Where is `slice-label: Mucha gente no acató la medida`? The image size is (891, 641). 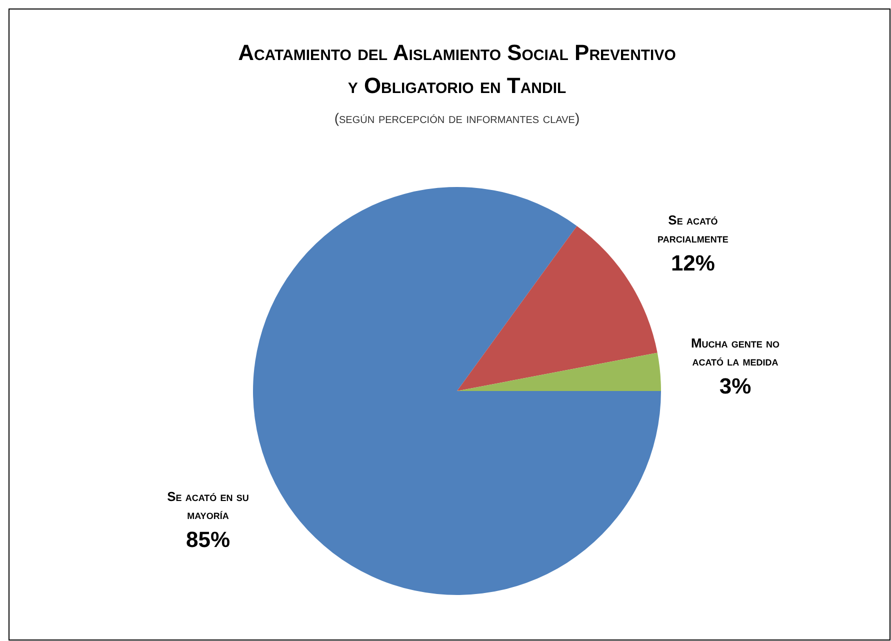 slice-label: Mucha gente no acató la medida is located at coordinates (735, 352).